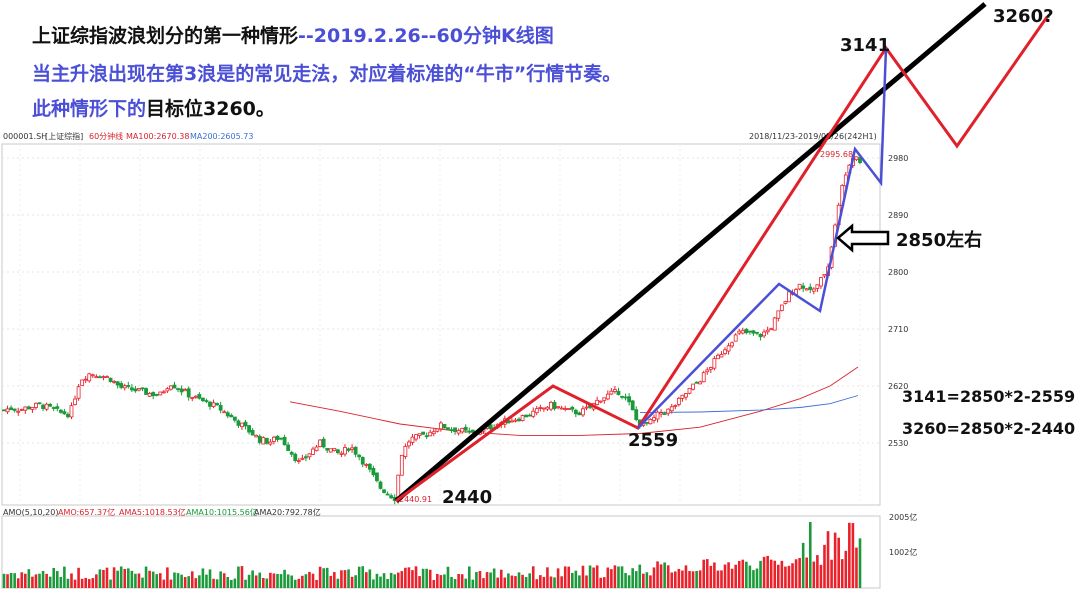  What do you see at coordinates (939, 240) in the screenshot?
I see `label-2850: 2850左右` at bounding box center [939, 240].